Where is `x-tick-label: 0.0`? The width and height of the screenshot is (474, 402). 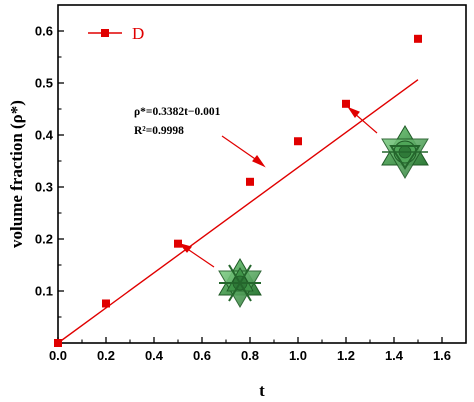
x-tick-label: 0.0 is located at coordinates (58, 355).